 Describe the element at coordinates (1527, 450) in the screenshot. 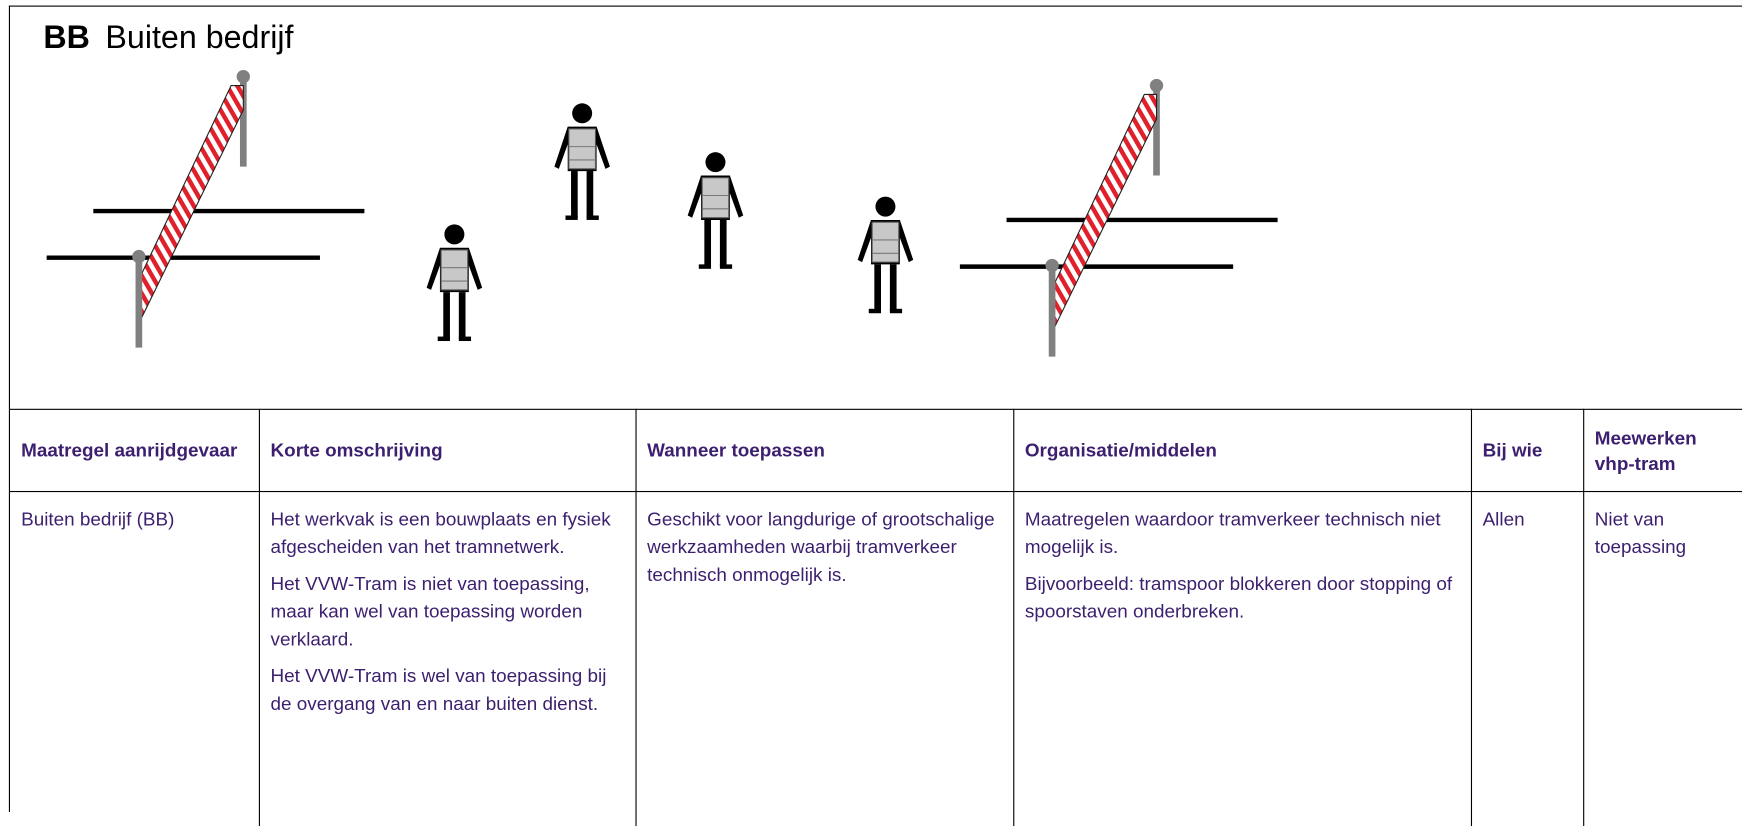

I see `column-header: Bij wie` at that location.